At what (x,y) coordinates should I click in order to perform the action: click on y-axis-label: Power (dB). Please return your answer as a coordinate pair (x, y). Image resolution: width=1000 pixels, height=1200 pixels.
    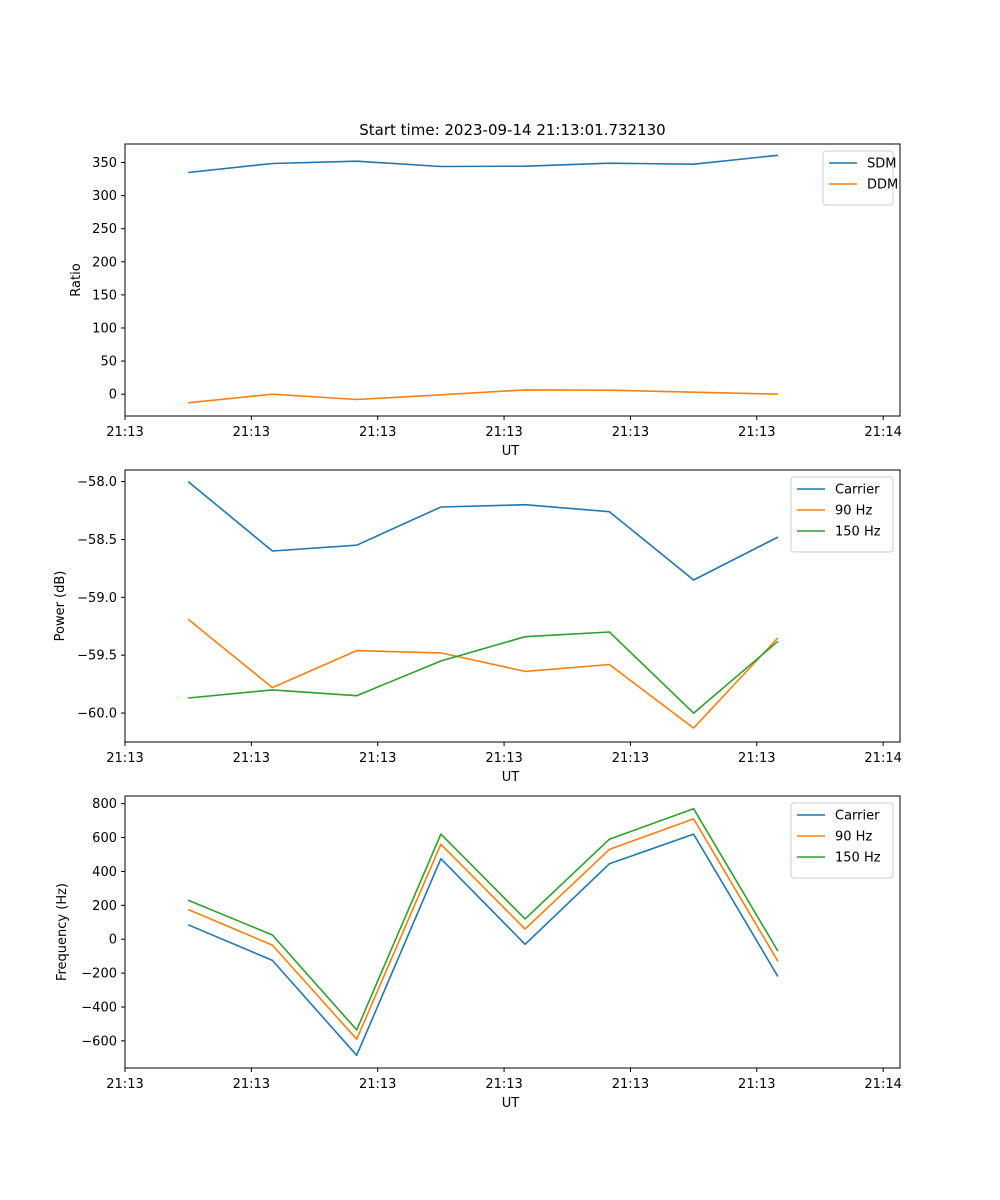
    Looking at the image, I should click on (60, 606).